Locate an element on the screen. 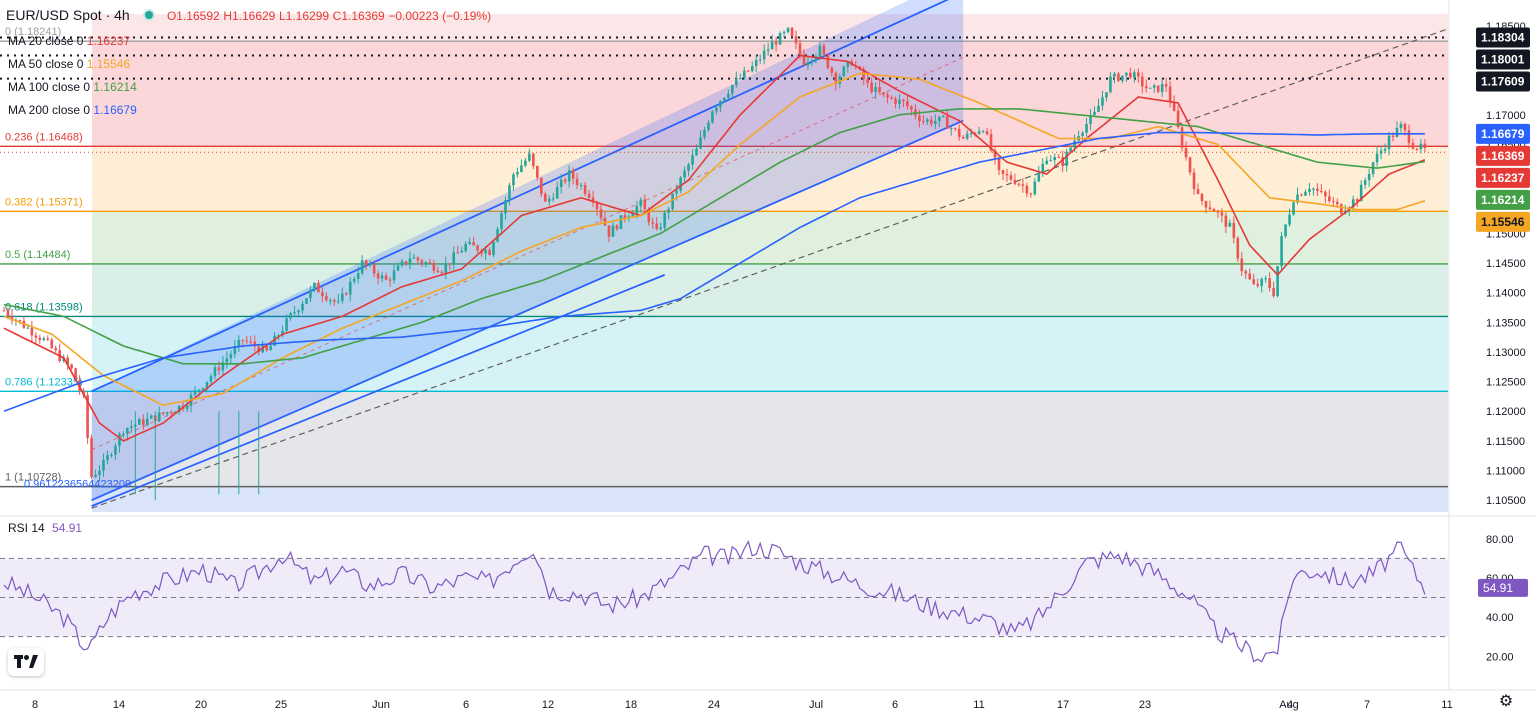 This screenshot has width=1536, height=715. rsi-legend: RSI 14 54.91 is located at coordinates (45, 528).